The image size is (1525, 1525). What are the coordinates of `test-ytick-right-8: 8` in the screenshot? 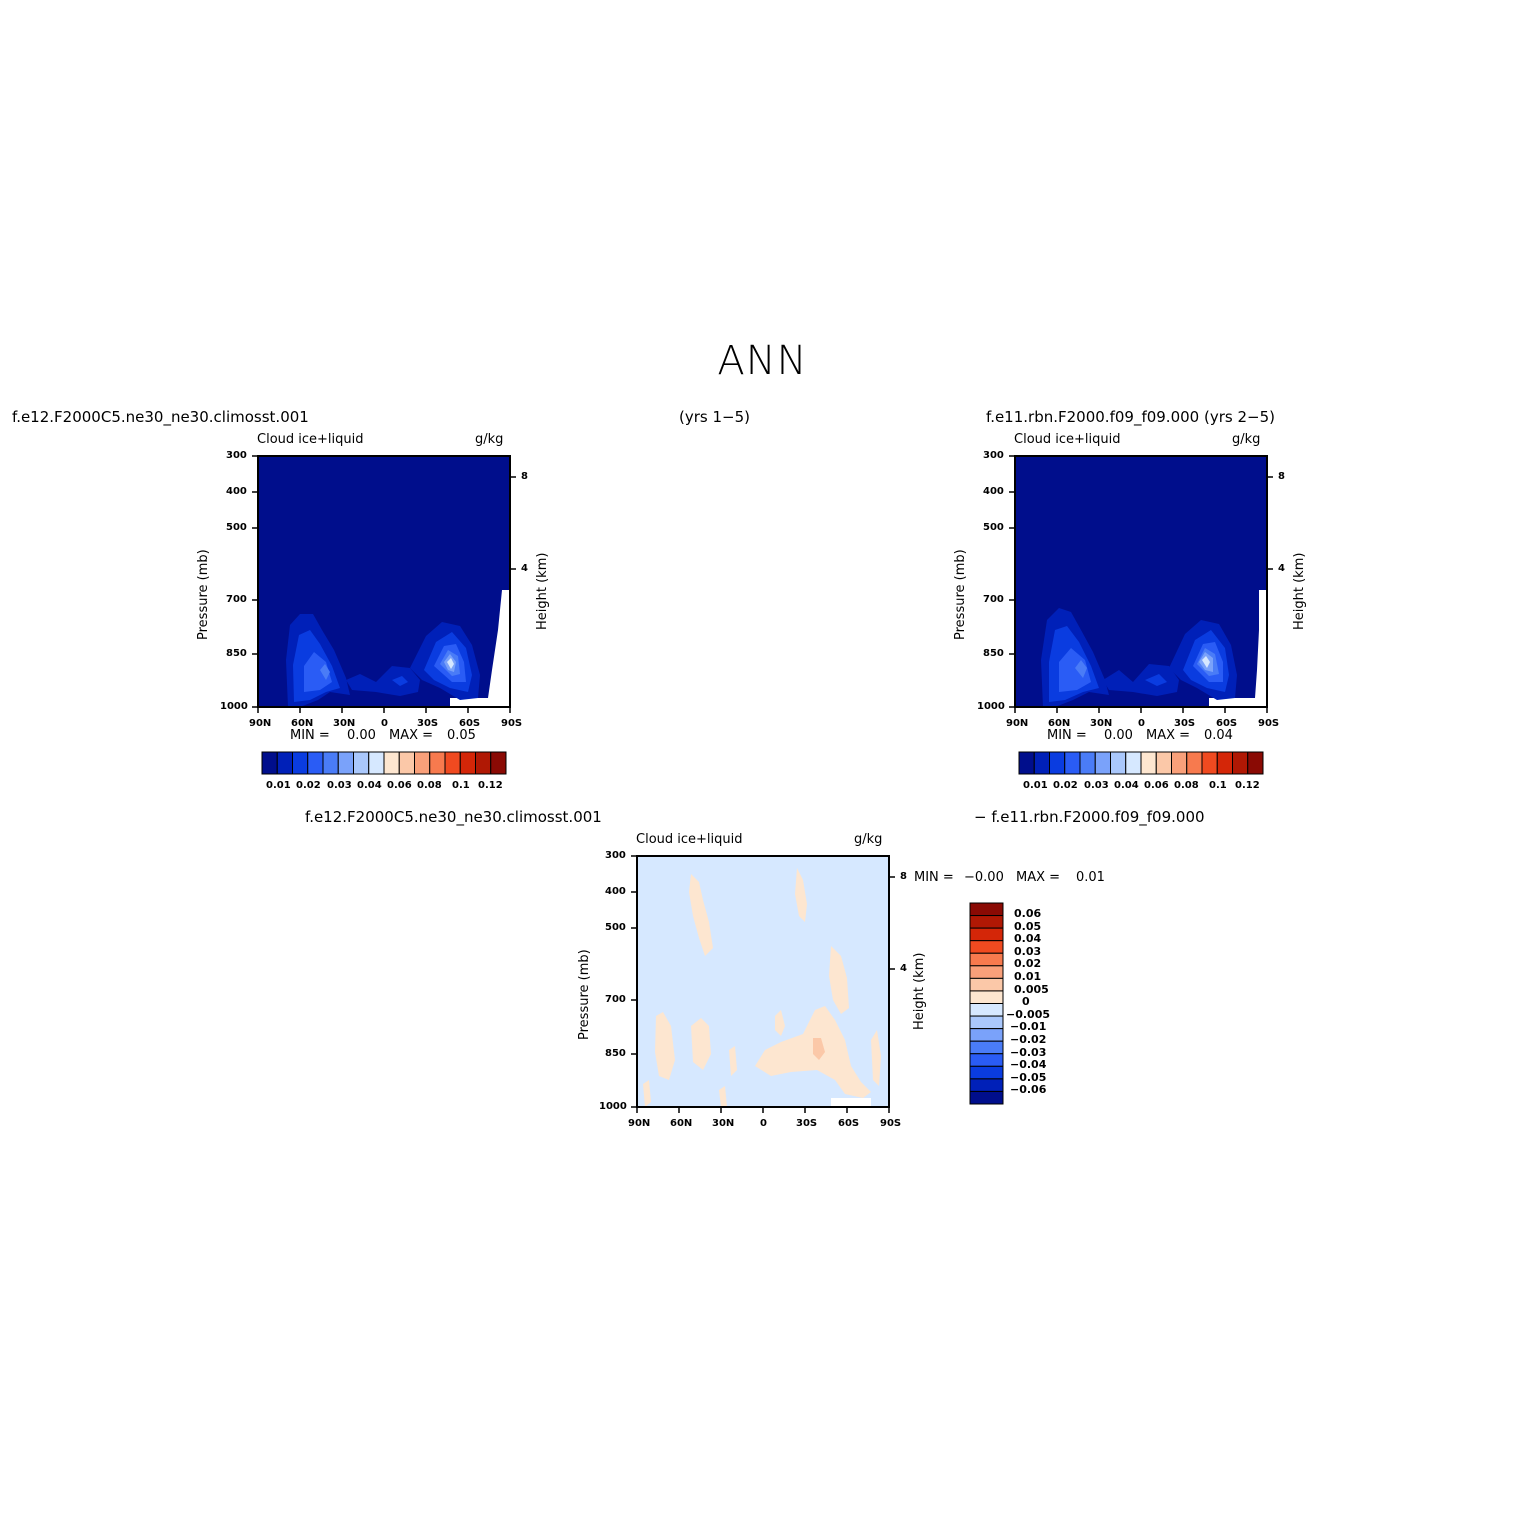 It's located at (524, 476).